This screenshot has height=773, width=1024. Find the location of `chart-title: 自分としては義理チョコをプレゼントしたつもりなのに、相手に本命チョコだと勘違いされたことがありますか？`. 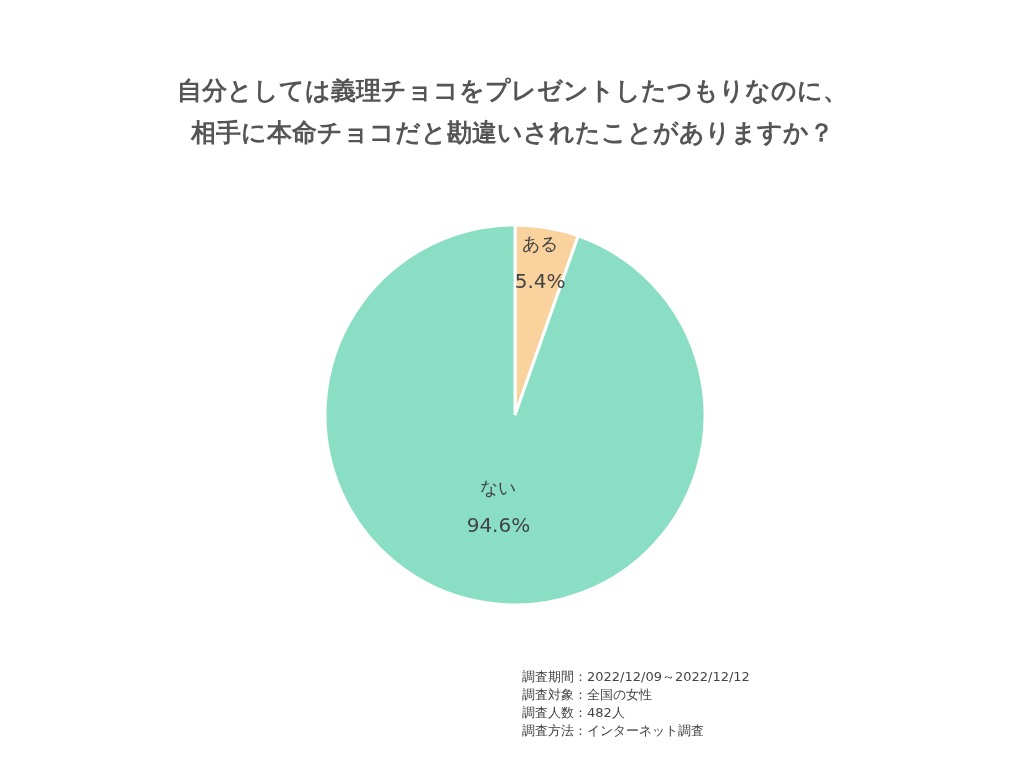

chart-title: 自分としては義理チョコをプレゼントしたつもりなのに、相手に本命チョコだと勘違いされたことがありますか？ is located at coordinates (512, 112).